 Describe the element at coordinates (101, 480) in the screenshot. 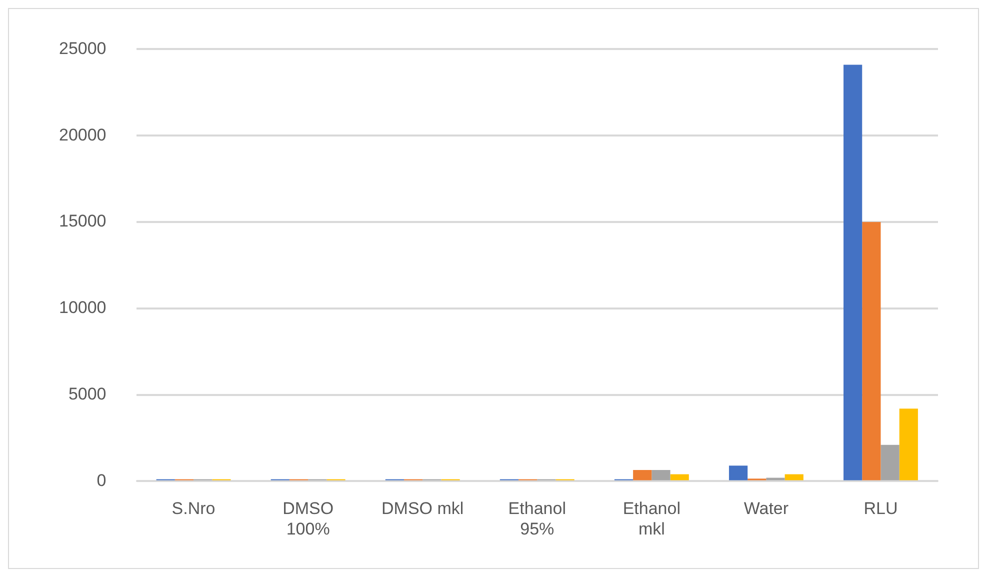

I see `y-tick-label: 0` at that location.